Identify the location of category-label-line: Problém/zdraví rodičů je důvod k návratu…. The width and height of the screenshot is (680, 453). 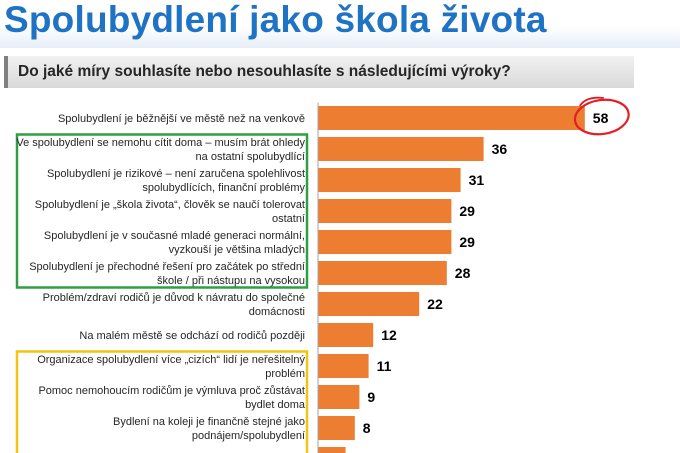
(174, 298).